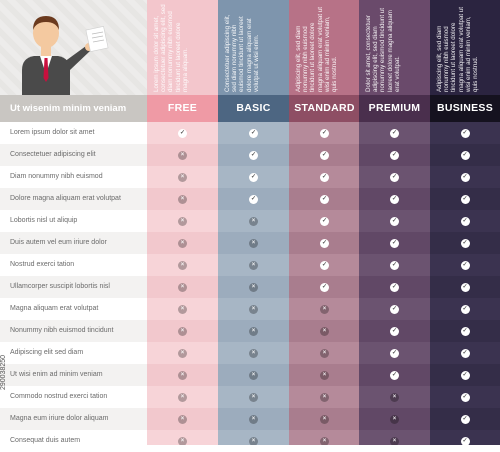 Image resolution: width=500 pixels, height=452 pixels. What do you see at coordinates (54, 308) in the screenshot?
I see `feature-label: Magna aliquam erat volutpat` at bounding box center [54, 308].